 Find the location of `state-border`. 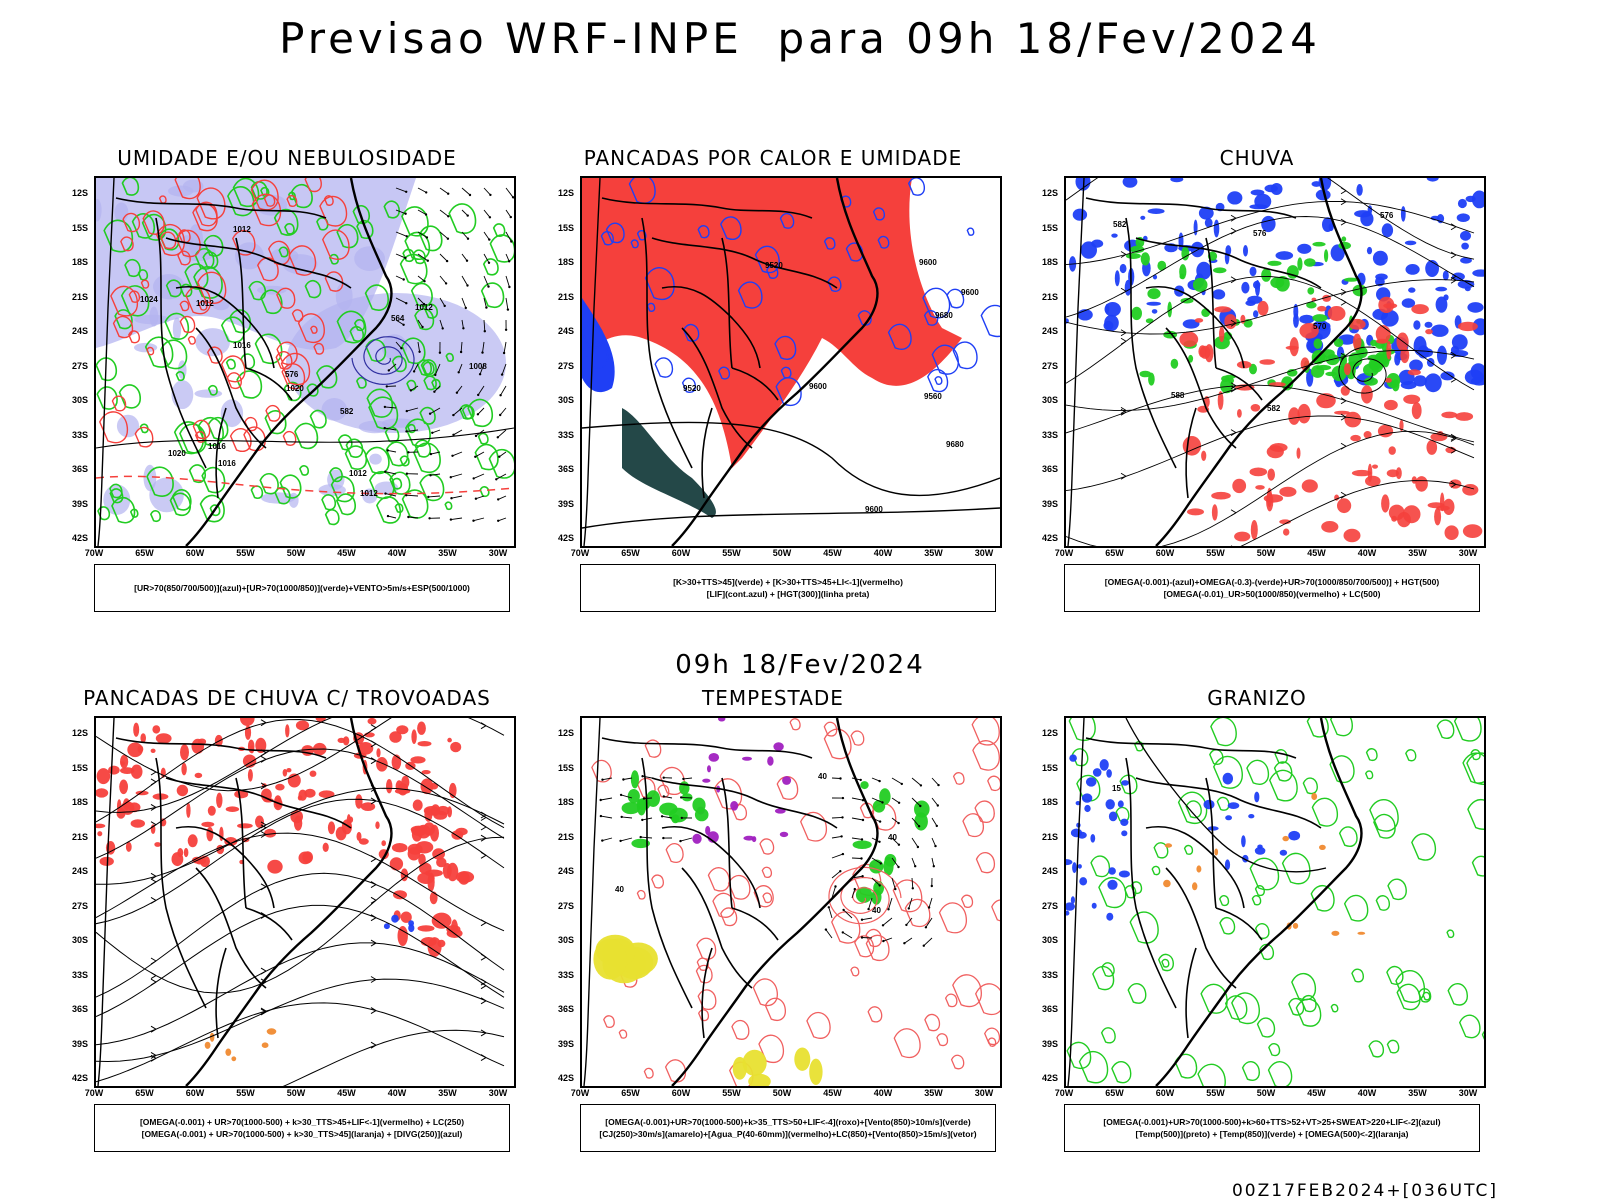

state-border is located at coordinates (1191, 993).